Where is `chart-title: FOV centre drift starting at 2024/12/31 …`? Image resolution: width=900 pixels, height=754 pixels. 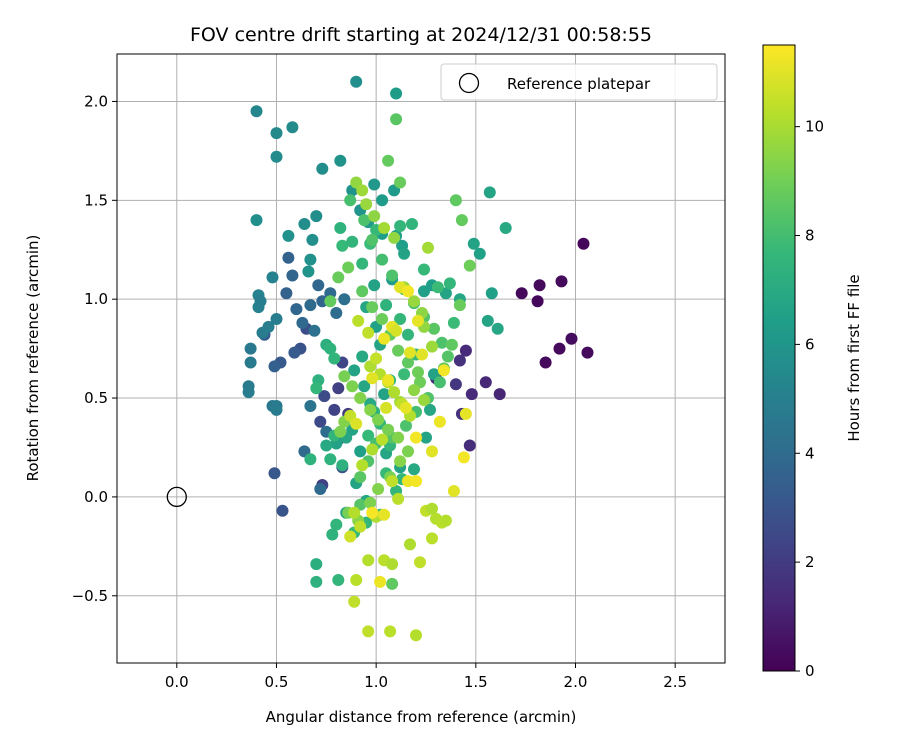 chart-title: FOV centre drift starting at 2024/12/31 … is located at coordinates (421, 35).